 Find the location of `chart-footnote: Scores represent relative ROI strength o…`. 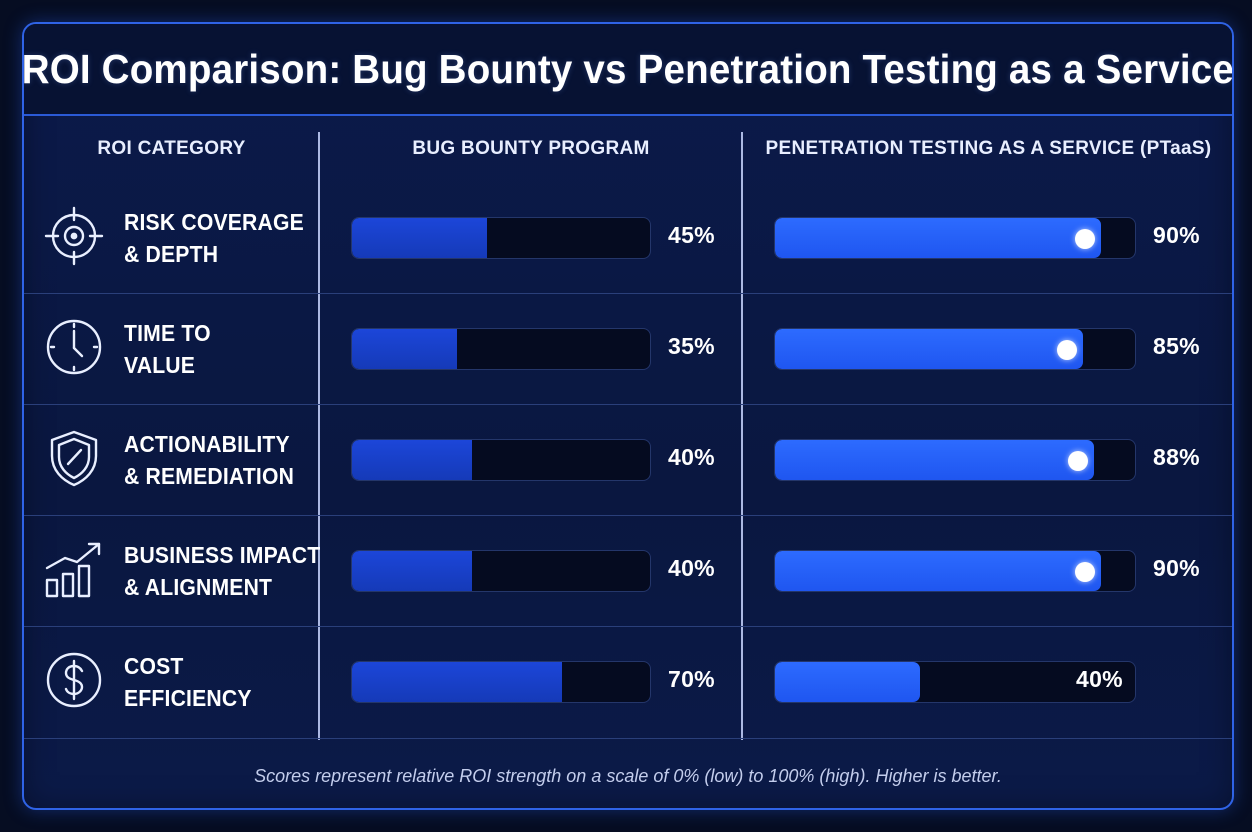

chart-footnote: Scores represent relative ROI strength o… is located at coordinates (628, 775).